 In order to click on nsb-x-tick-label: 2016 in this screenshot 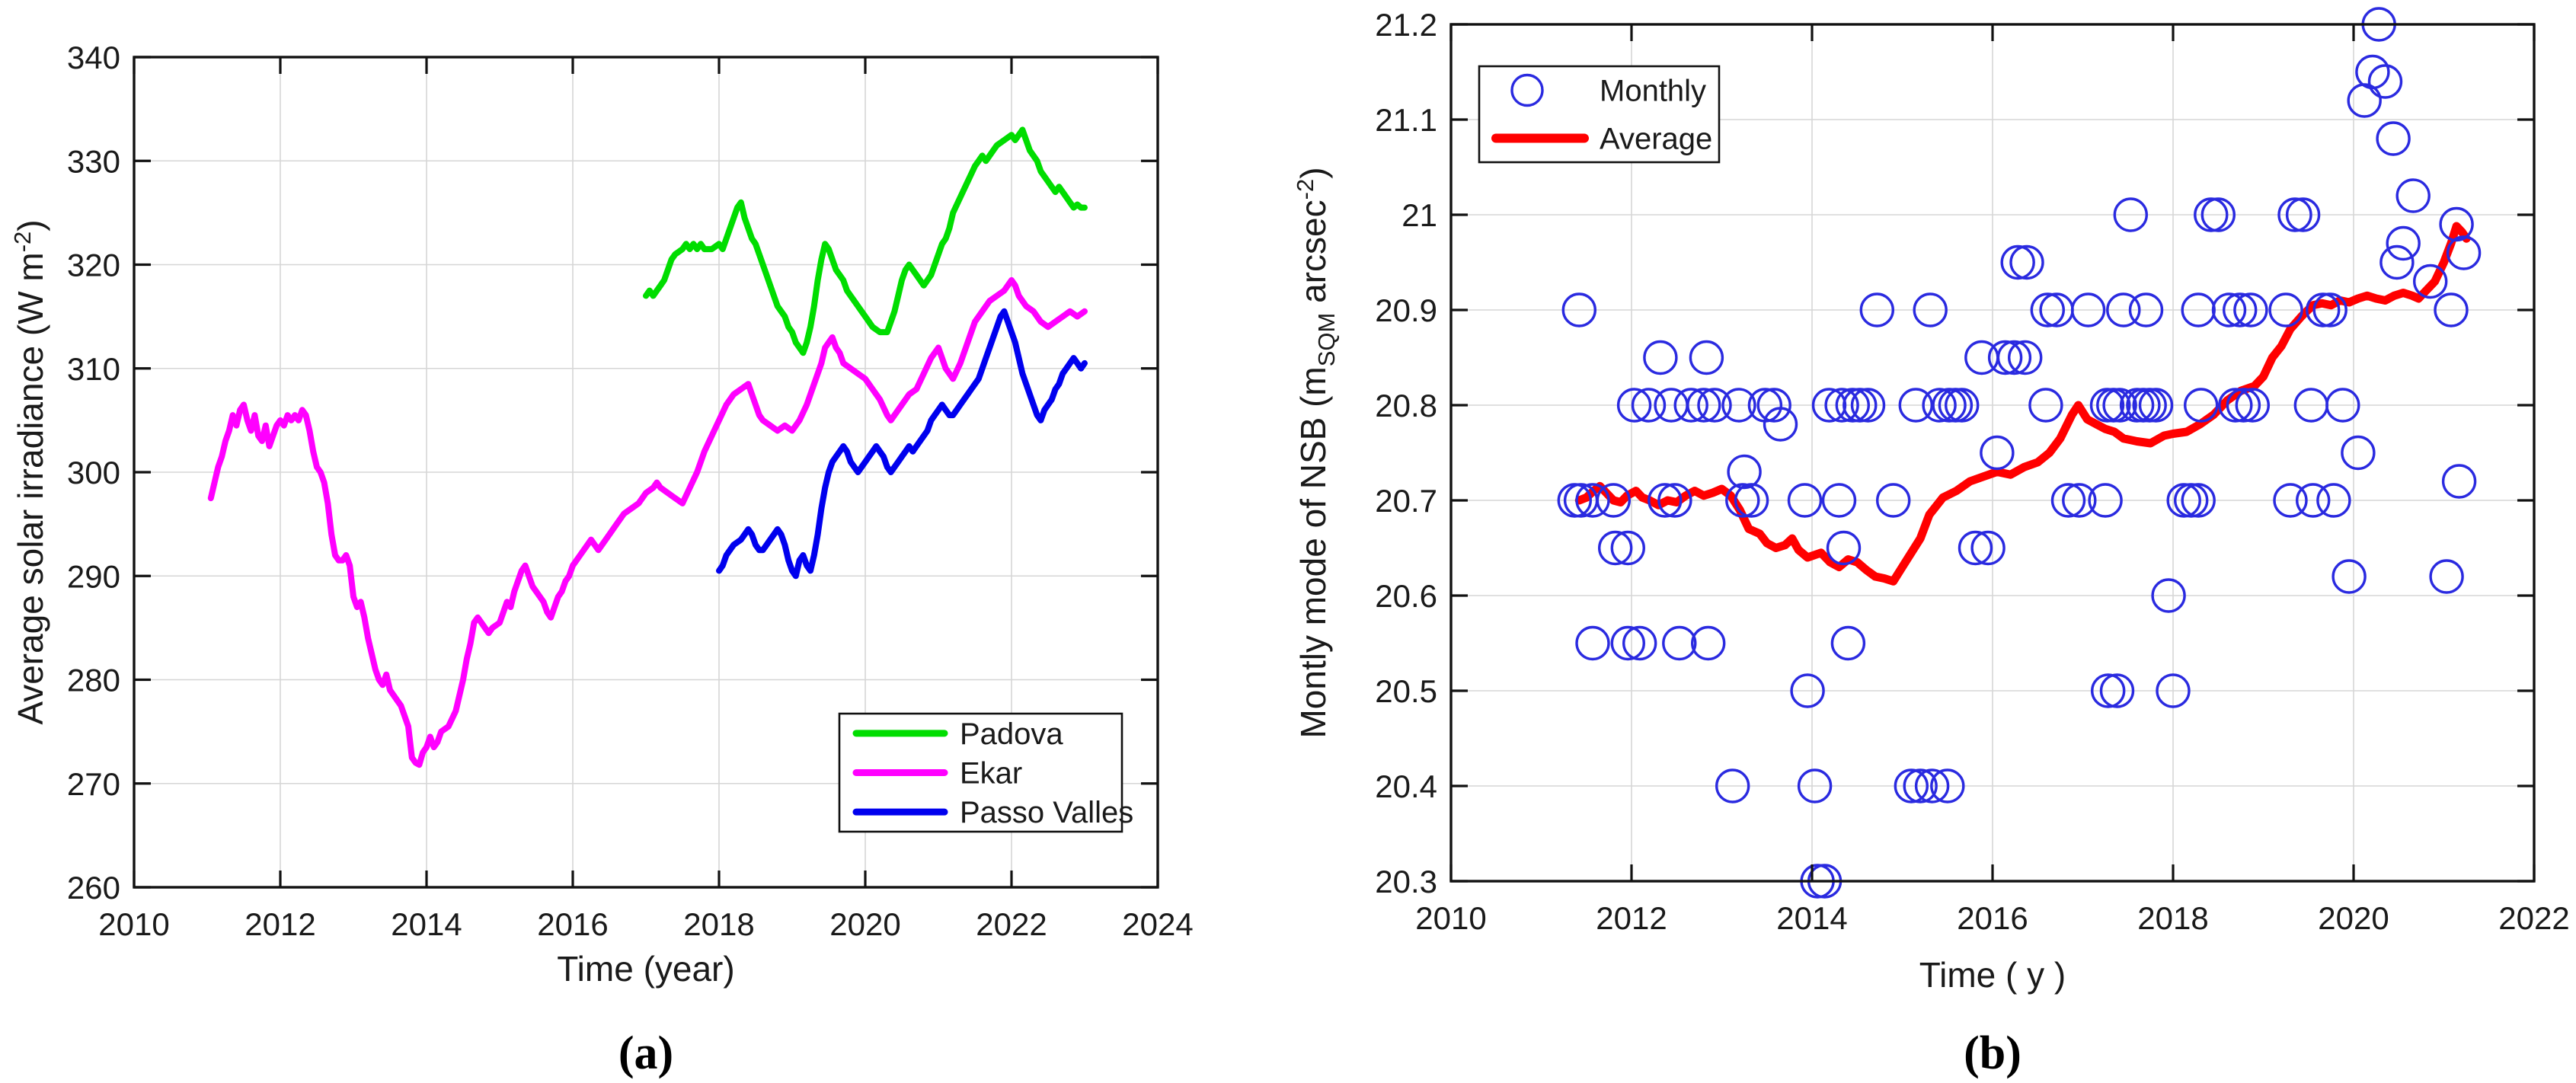, I will do `click(1992, 918)`.